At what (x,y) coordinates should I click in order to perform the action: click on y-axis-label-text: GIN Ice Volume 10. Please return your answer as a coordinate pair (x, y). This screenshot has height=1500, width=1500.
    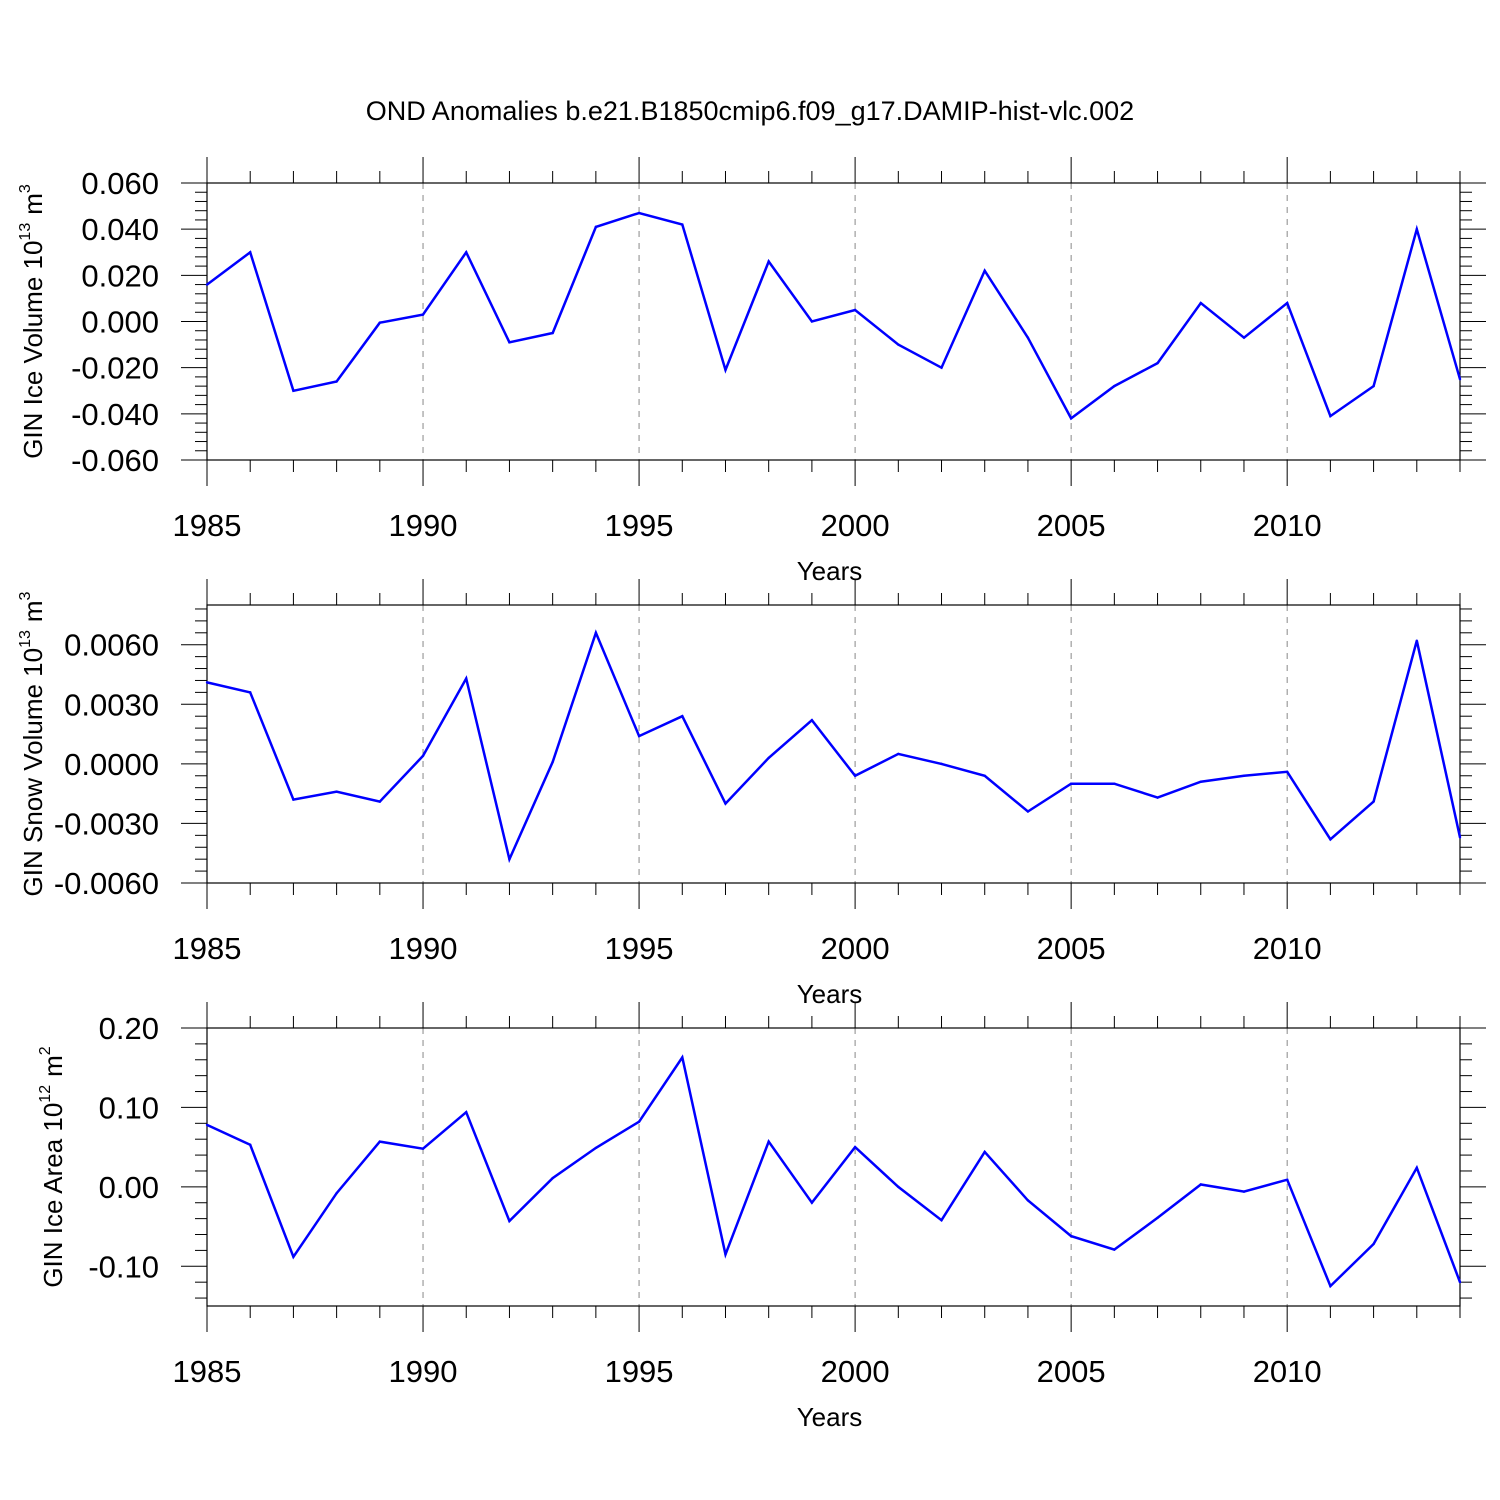
    Looking at the image, I should click on (33, 350).